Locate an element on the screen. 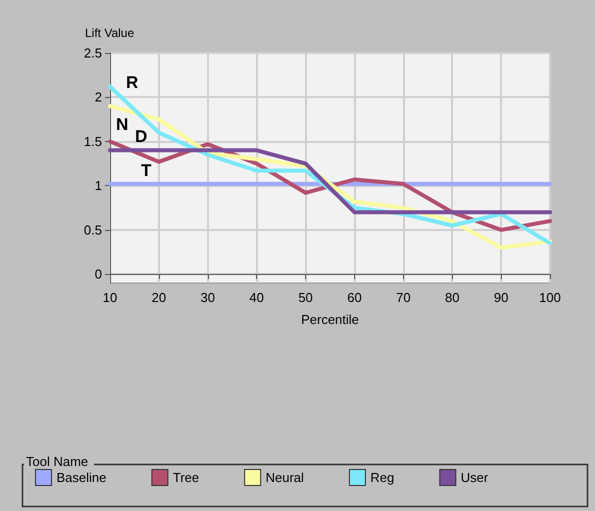 The width and height of the screenshot is (595, 511). annotation: T is located at coordinates (146, 170).